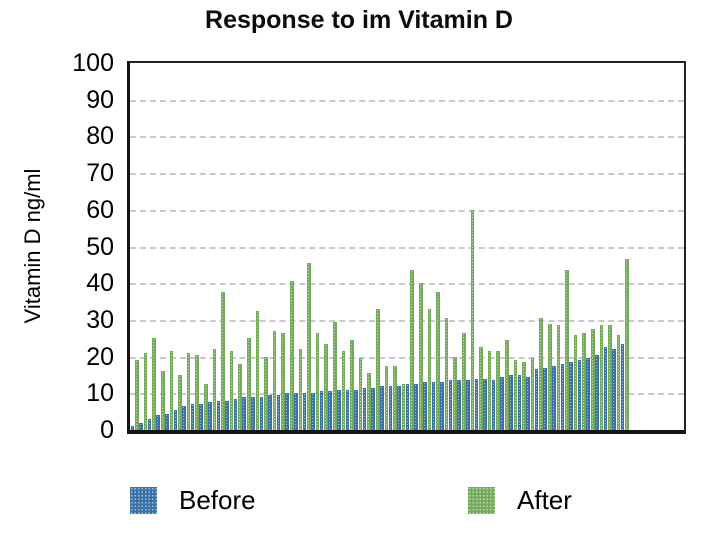 This screenshot has width=718, height=543. What do you see at coordinates (544, 500) in the screenshot?
I see `legend-label-after: After` at bounding box center [544, 500].